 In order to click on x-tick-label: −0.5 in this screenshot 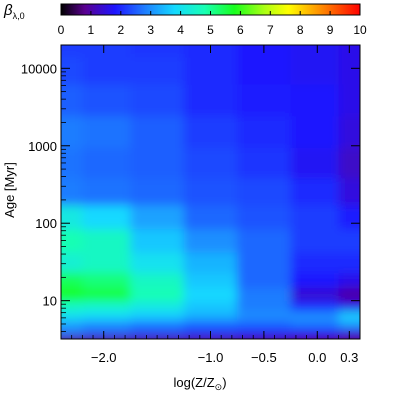, I will do `click(264, 357)`.